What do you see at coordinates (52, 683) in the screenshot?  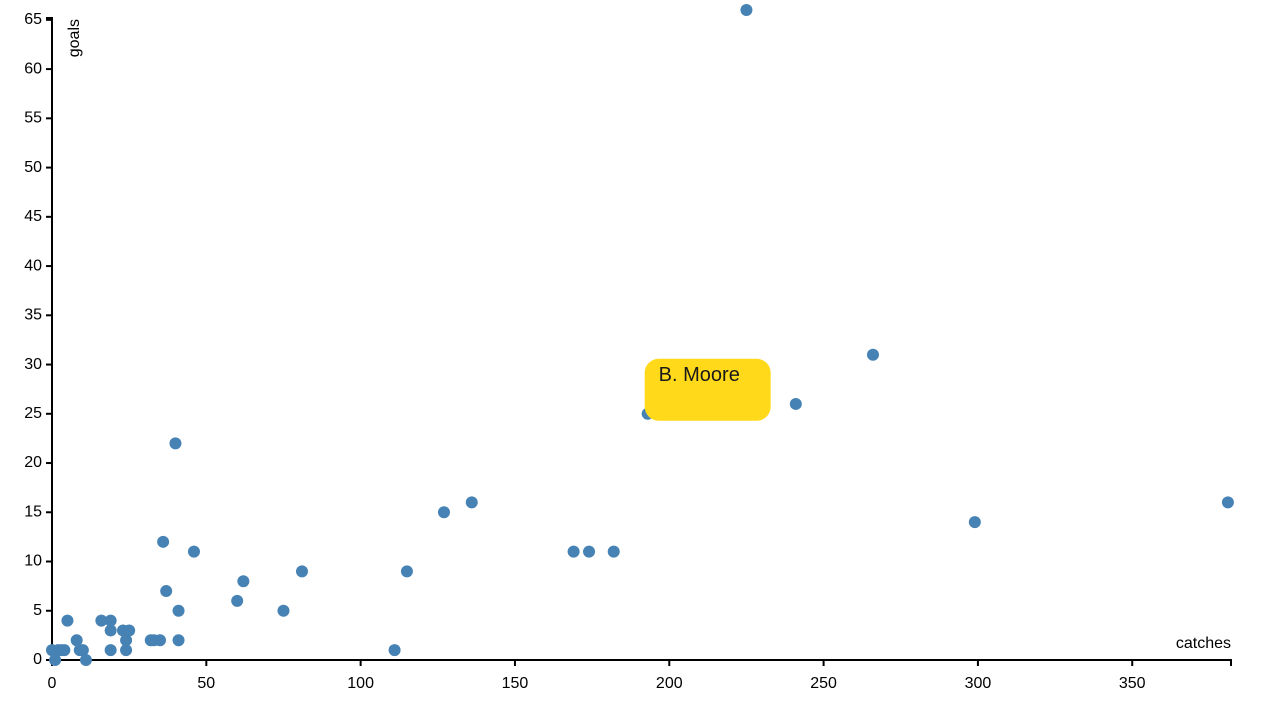 I see `x-tick-label: 0` at bounding box center [52, 683].